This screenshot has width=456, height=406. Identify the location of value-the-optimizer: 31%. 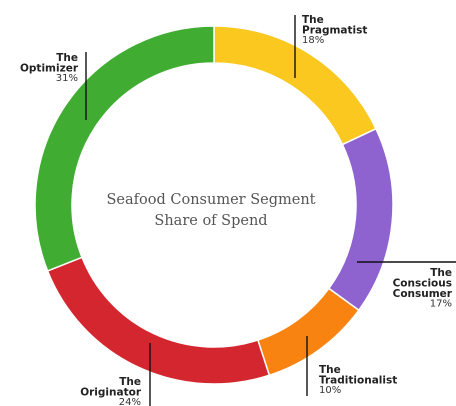
(67, 78).